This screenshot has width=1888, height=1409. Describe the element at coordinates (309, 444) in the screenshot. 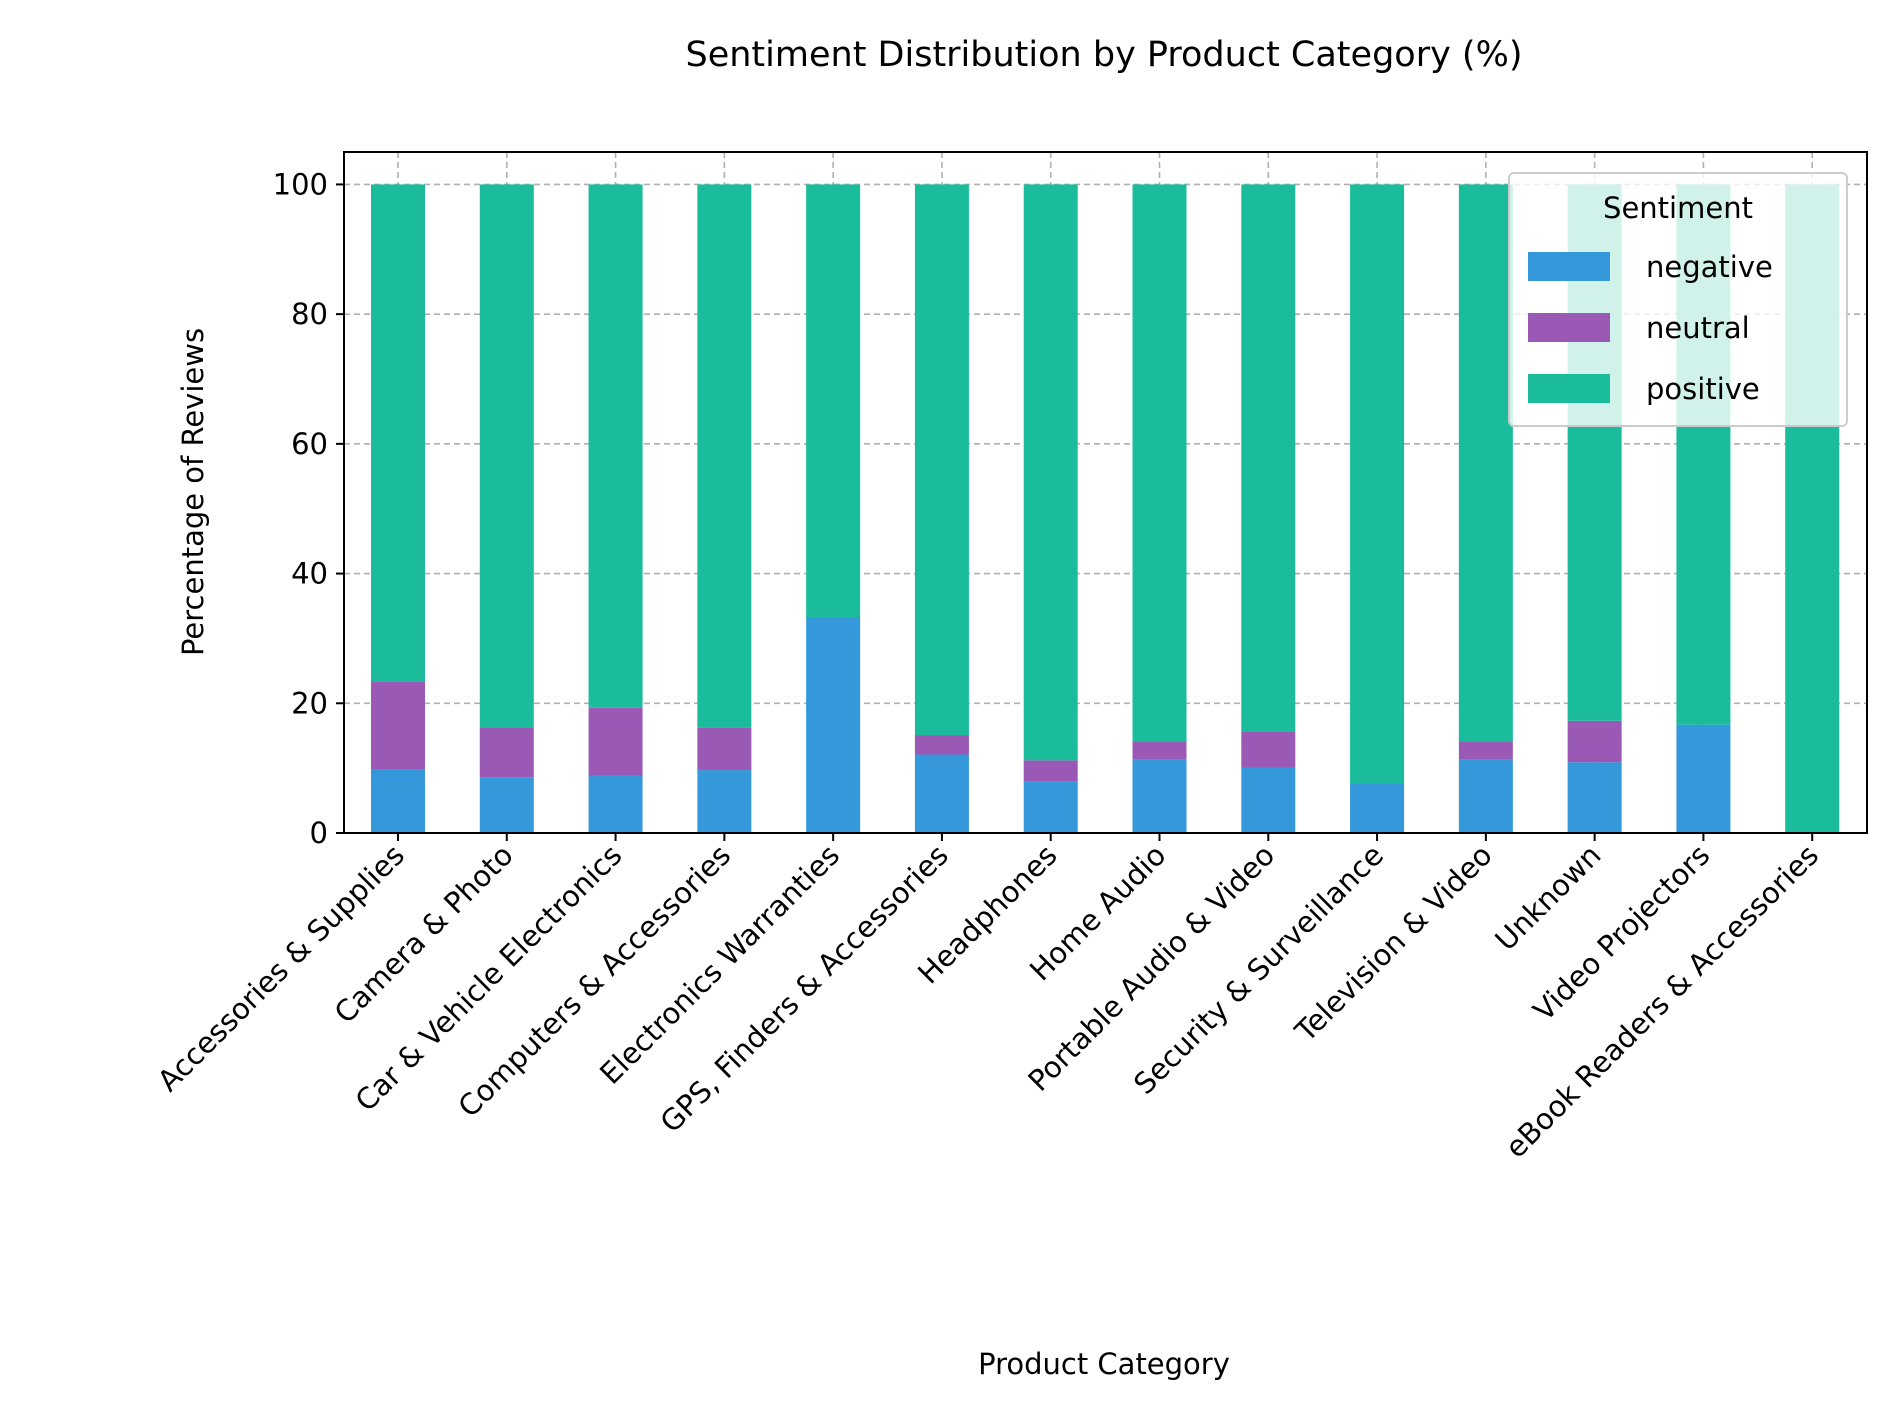

I see `y-tick-label: 60` at that location.